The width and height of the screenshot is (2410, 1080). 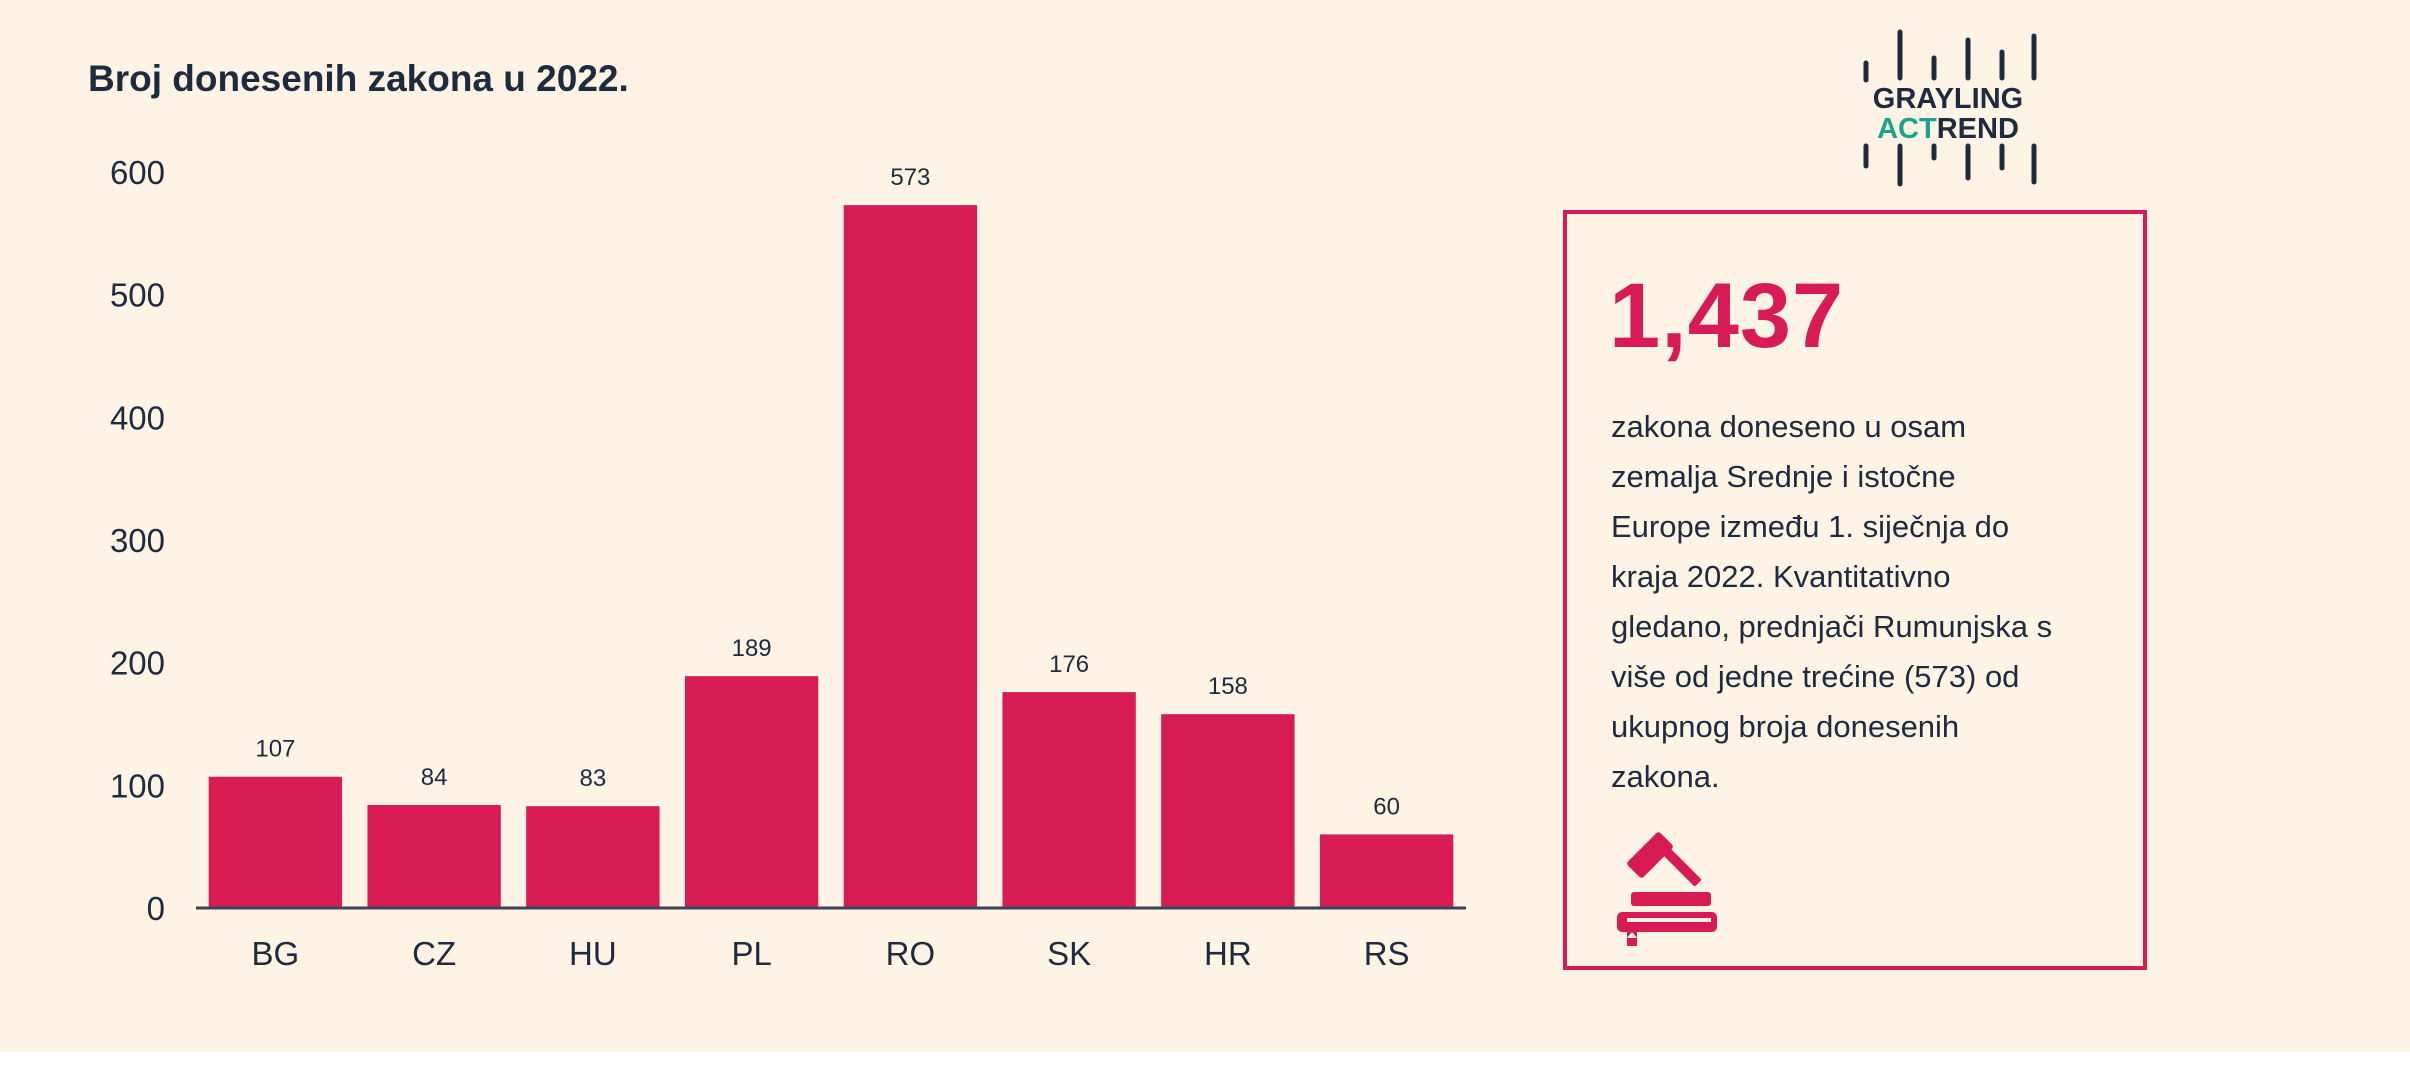 What do you see at coordinates (1810, 526) in the screenshot?
I see `description-line: Europe između 1. siječnja do` at bounding box center [1810, 526].